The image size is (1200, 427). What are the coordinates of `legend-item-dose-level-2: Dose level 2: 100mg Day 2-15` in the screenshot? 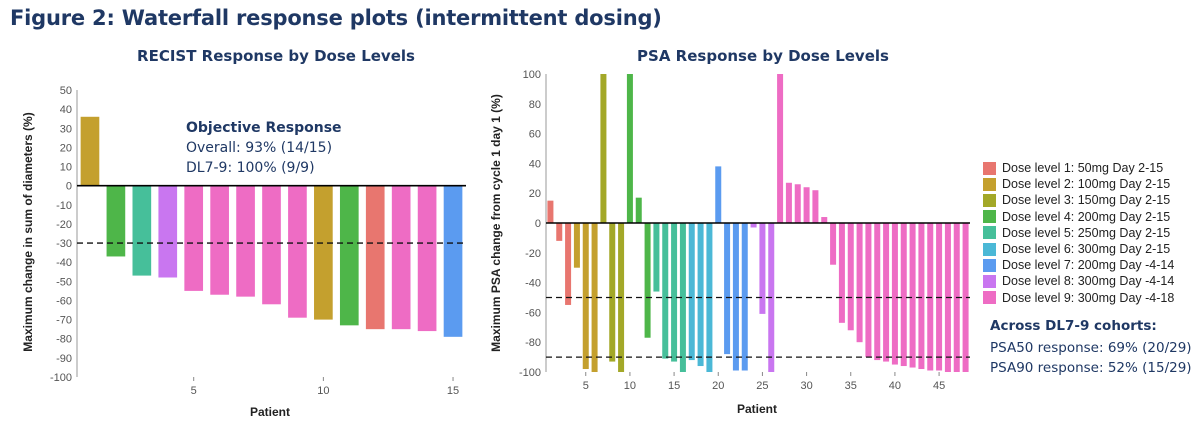 It's located at (1078, 184).